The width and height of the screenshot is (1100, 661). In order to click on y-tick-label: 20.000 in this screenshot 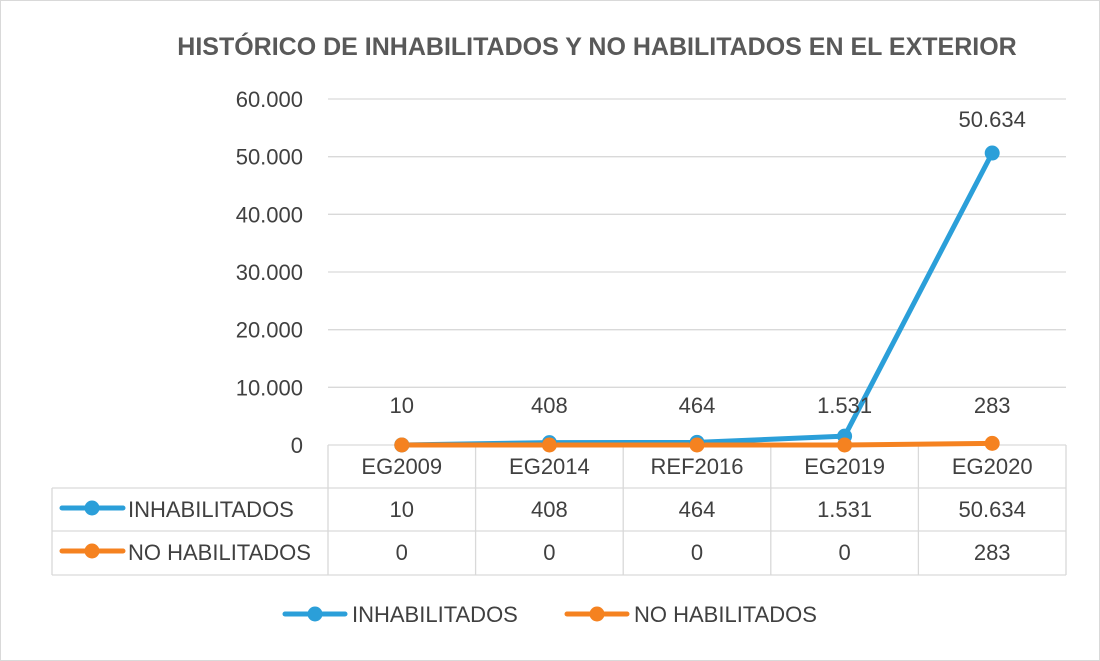, I will do `click(269, 330)`.